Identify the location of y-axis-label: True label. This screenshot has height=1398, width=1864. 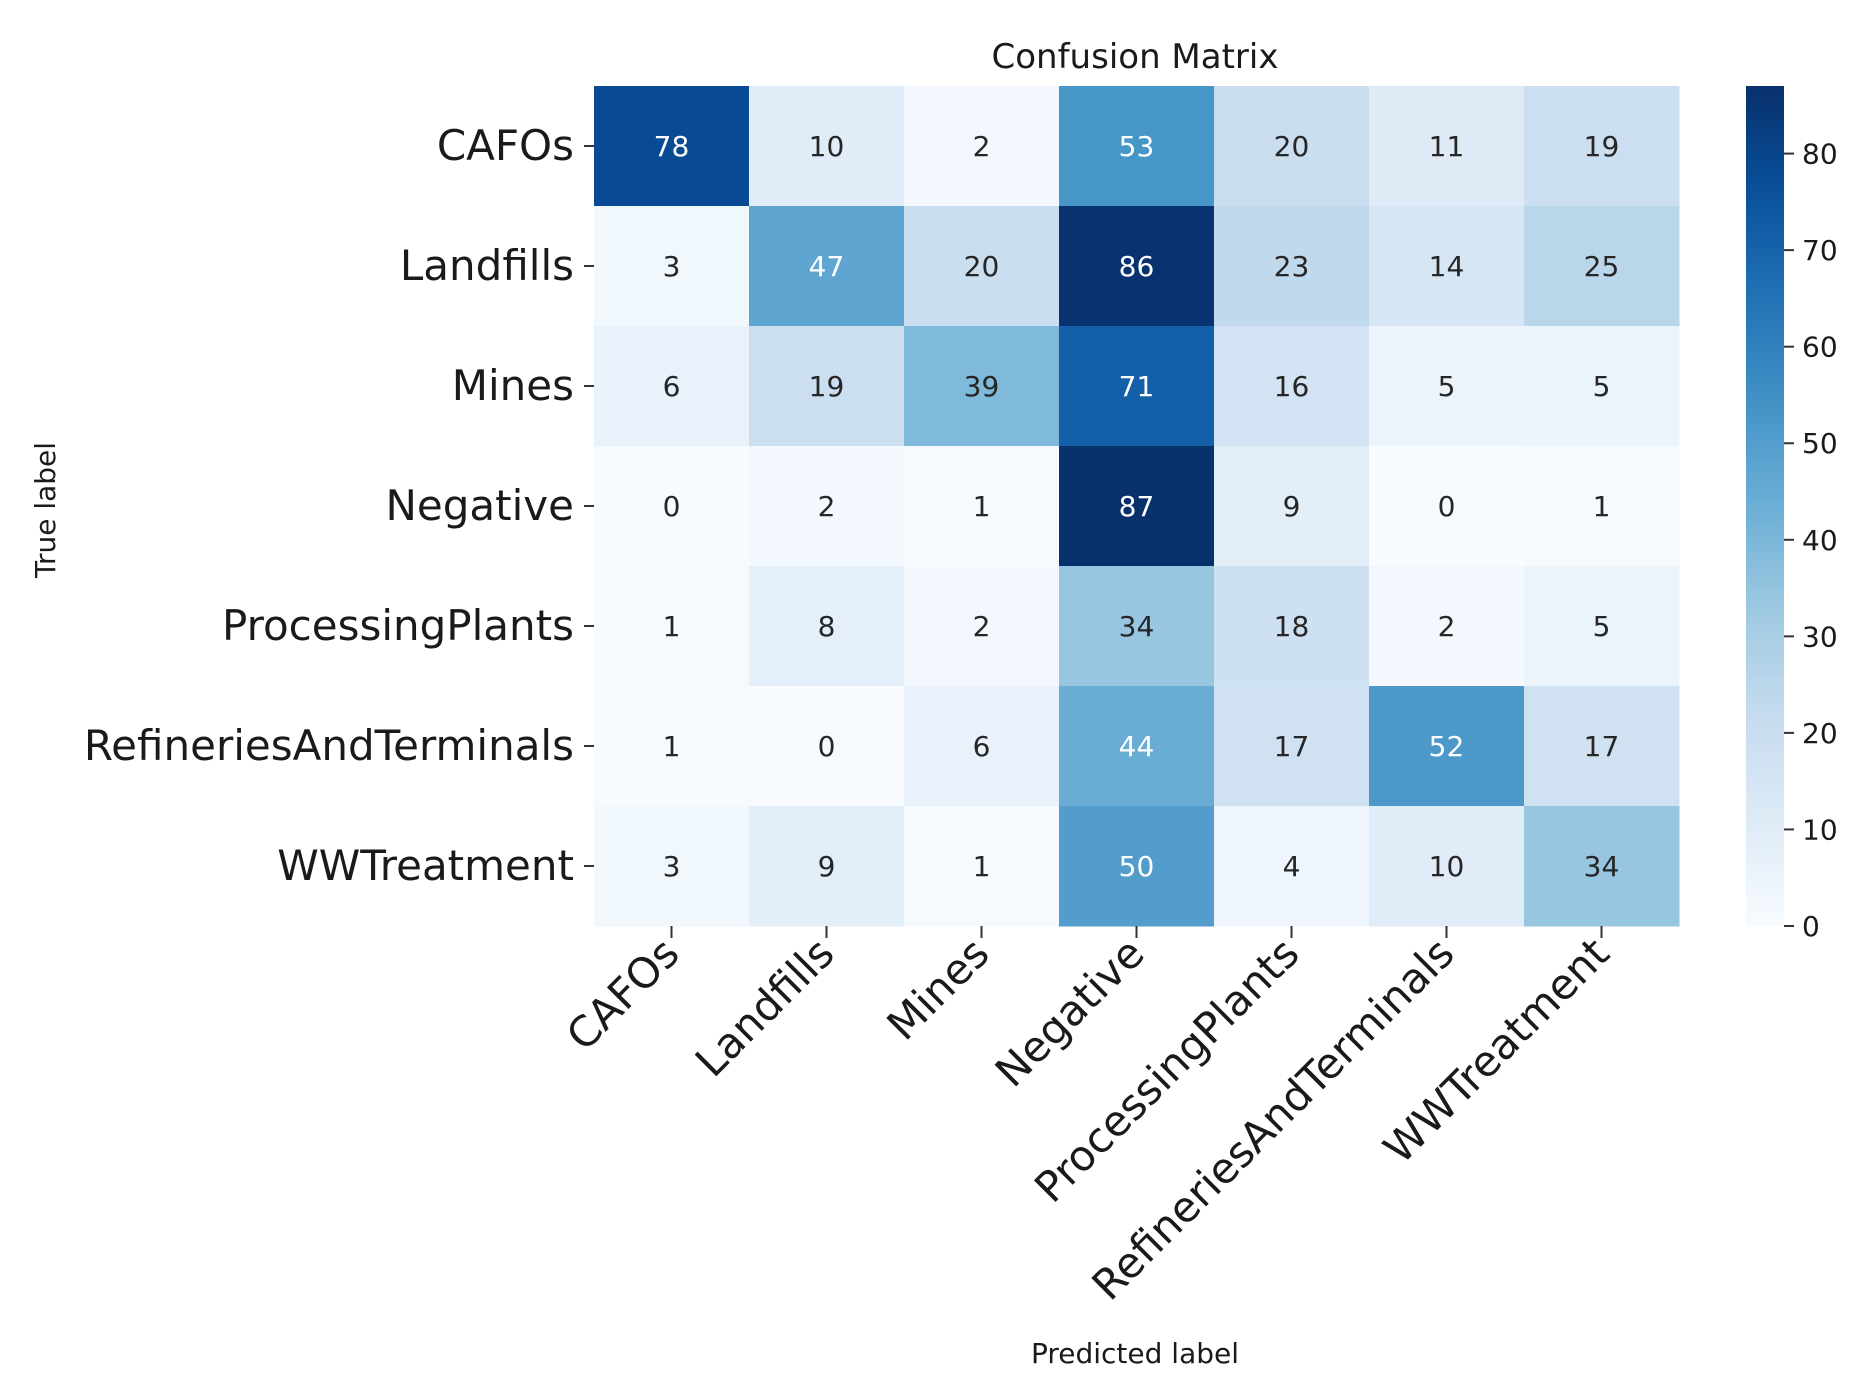
(45, 510).